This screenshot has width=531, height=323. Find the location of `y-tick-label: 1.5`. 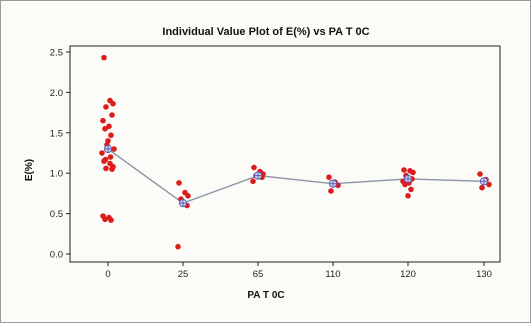

y-tick-label: 1.5 is located at coordinates (56, 133).